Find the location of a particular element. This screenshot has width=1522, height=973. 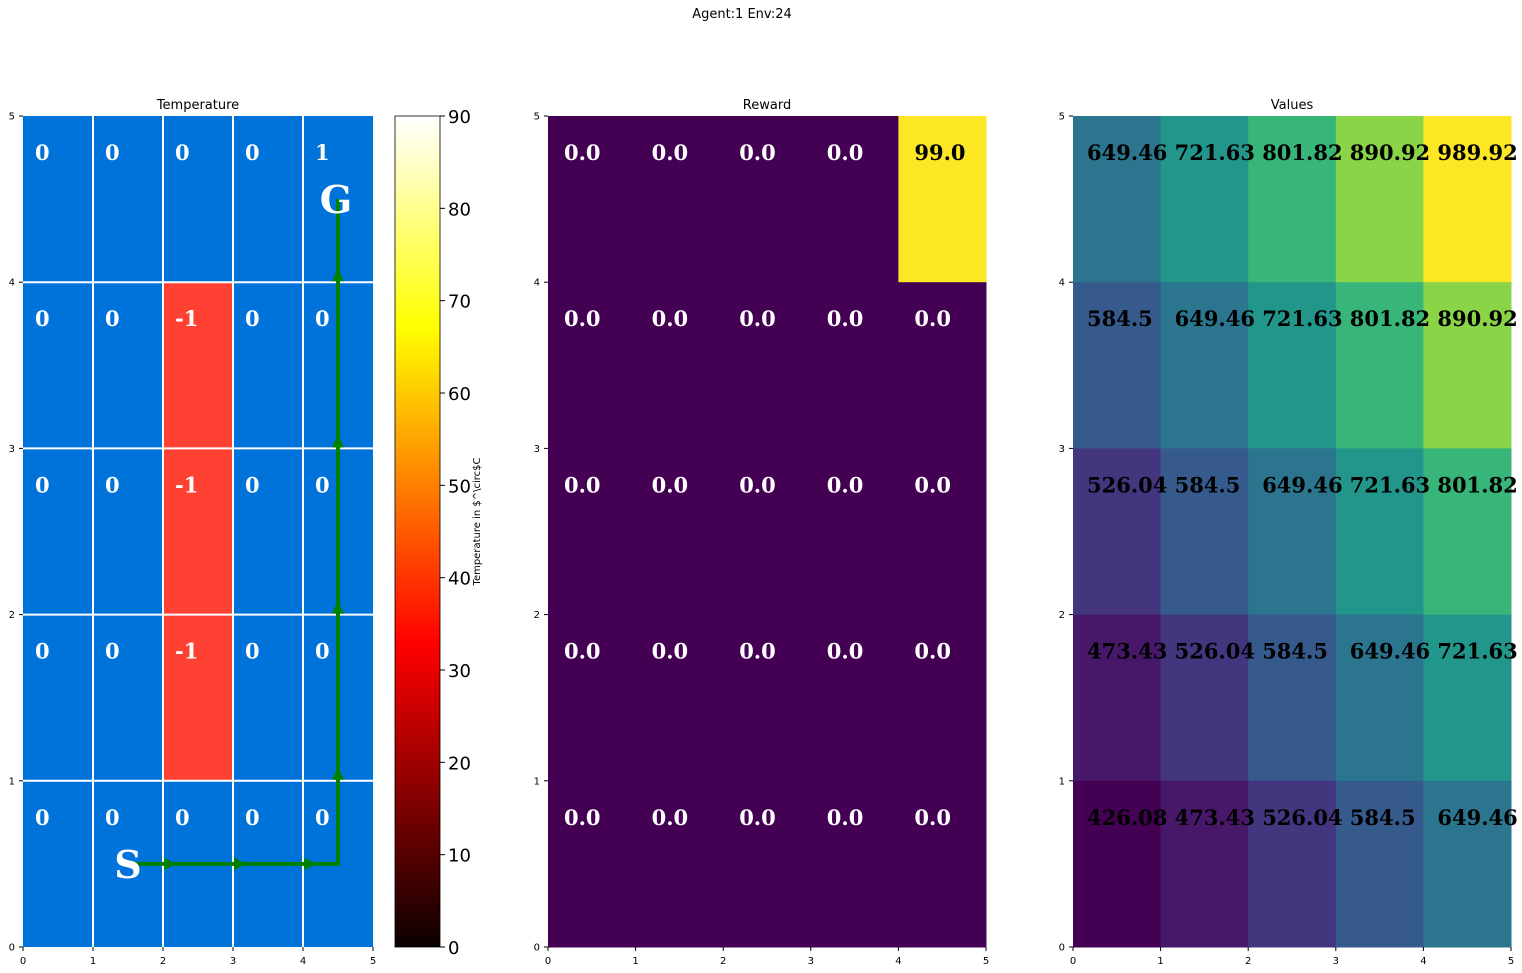

colorbar-tick-label: 20 is located at coordinates (459, 763).